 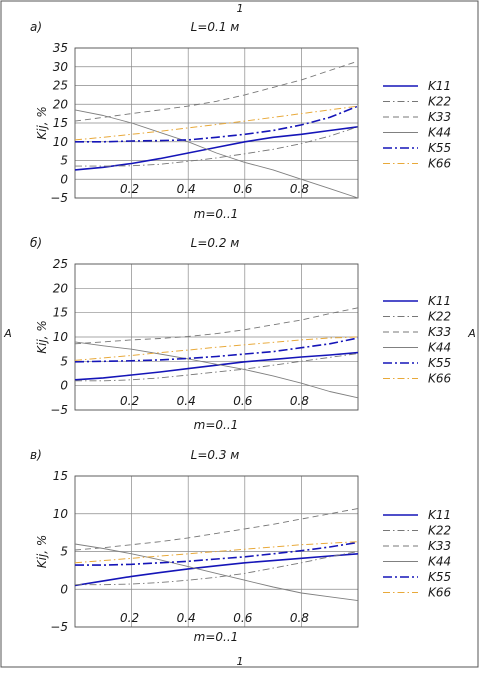 I want to click on panel-label: a), so click(x=36, y=27).